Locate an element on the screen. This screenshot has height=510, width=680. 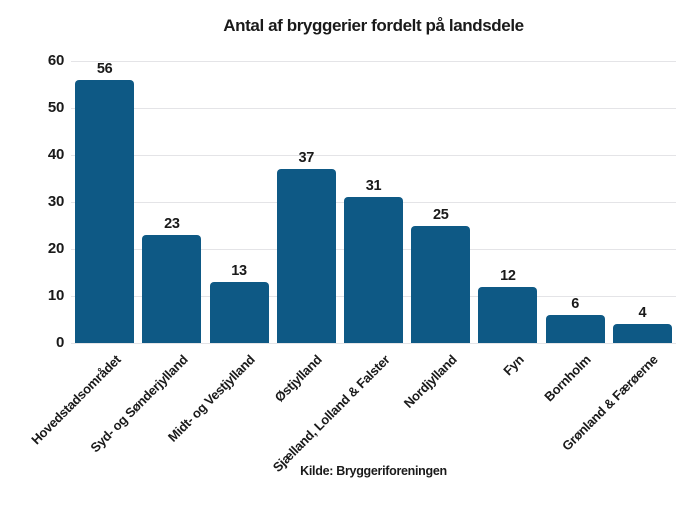
x-tick-label: Nordjylland is located at coordinates (430, 381).